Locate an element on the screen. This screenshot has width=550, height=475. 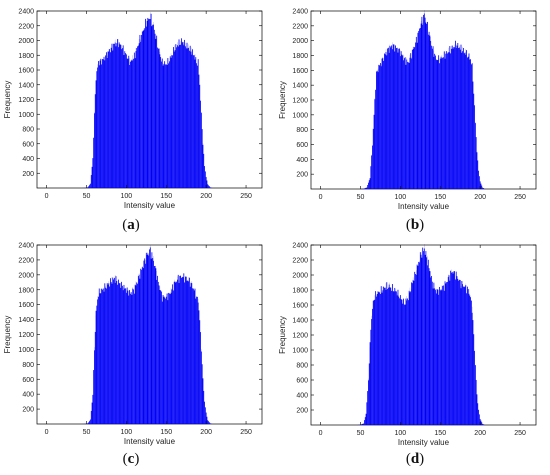
y-tick-label: 2400 is located at coordinates (300, 12).